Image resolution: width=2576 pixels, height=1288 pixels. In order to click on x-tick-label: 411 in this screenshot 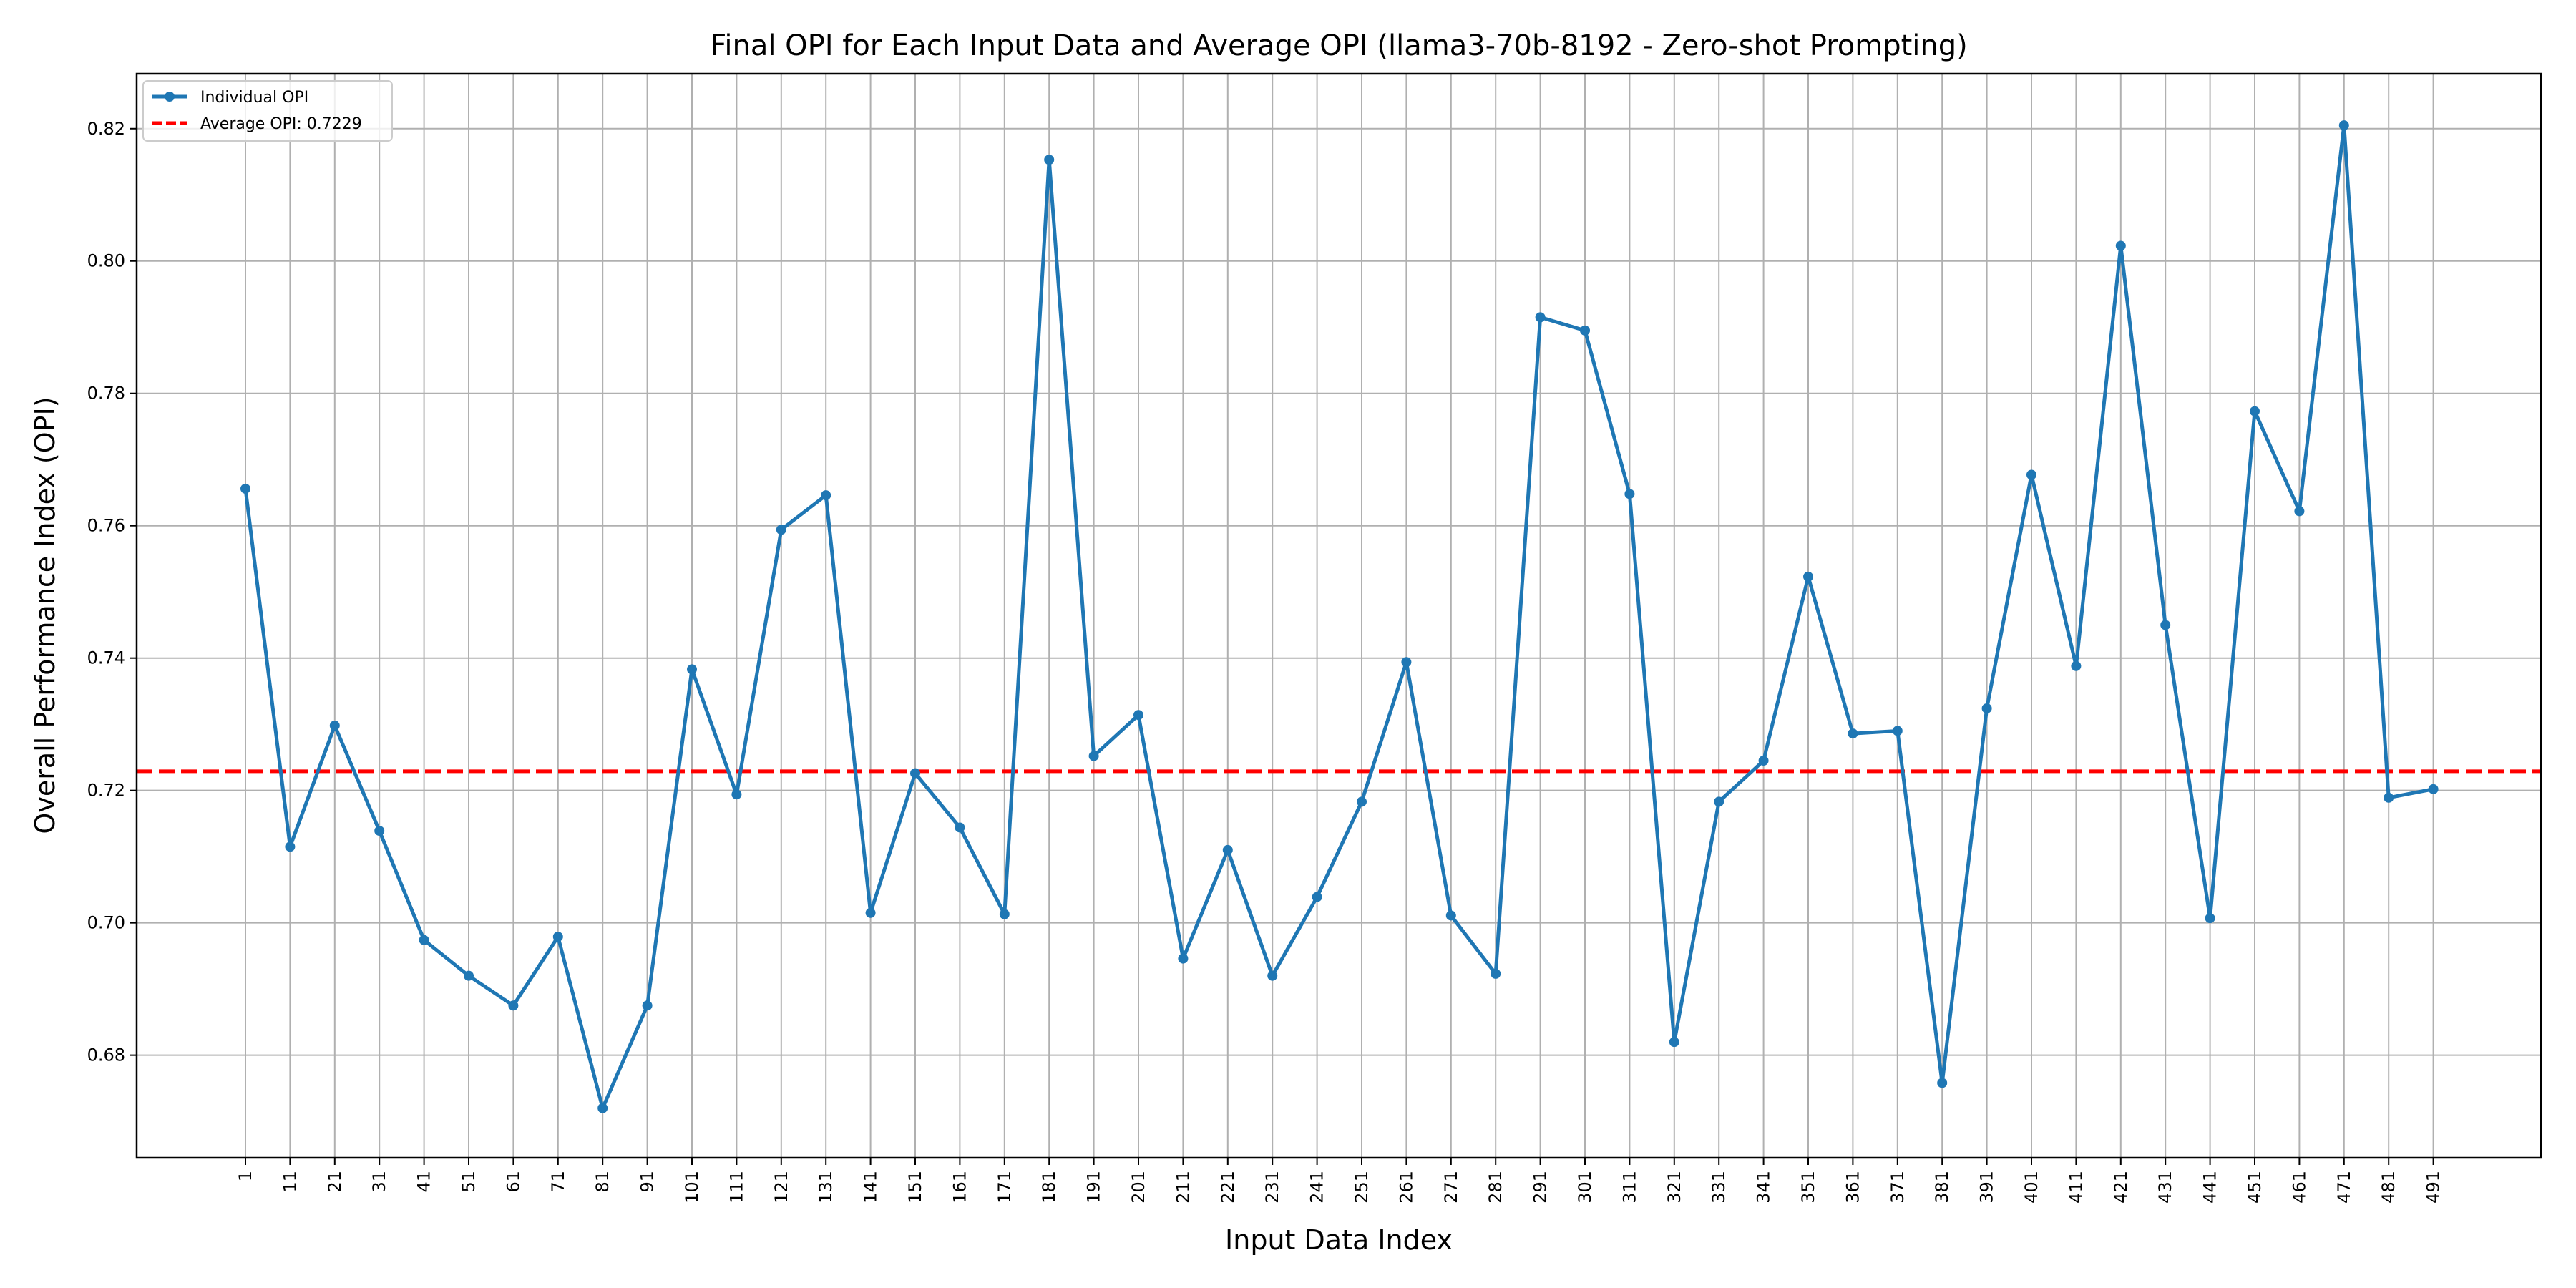, I will do `click(2076, 1187)`.